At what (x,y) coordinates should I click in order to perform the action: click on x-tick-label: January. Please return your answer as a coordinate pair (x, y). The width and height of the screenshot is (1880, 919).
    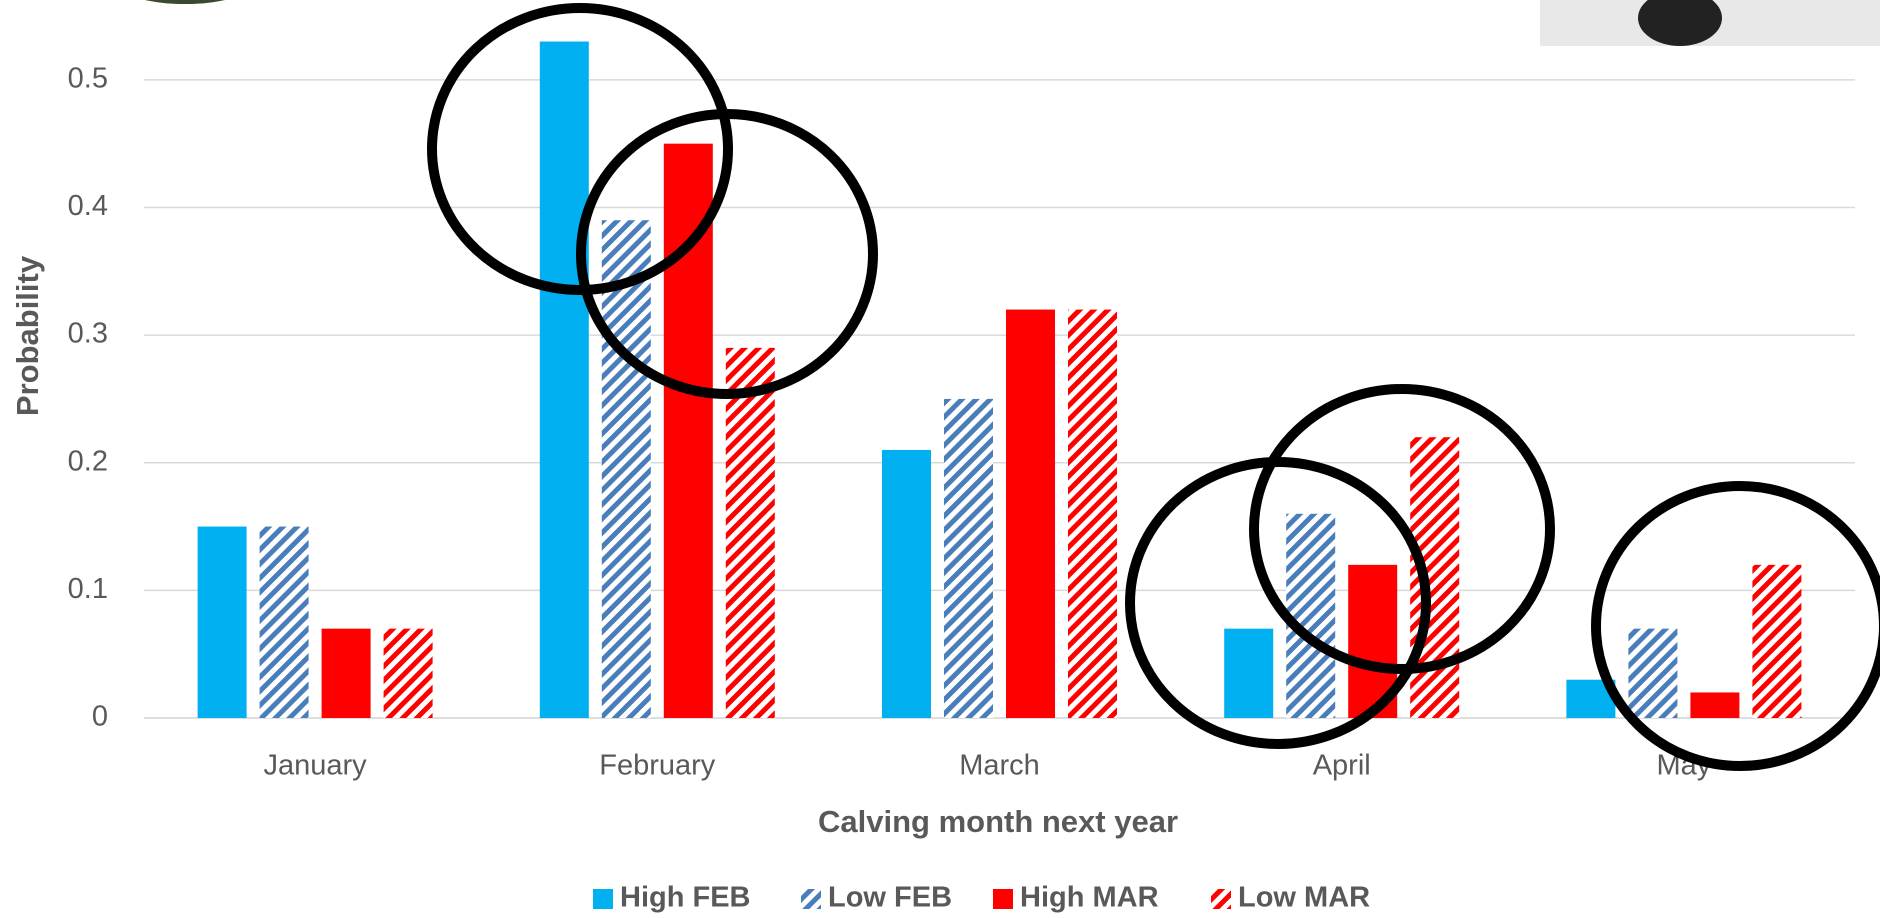
    Looking at the image, I should click on (316, 766).